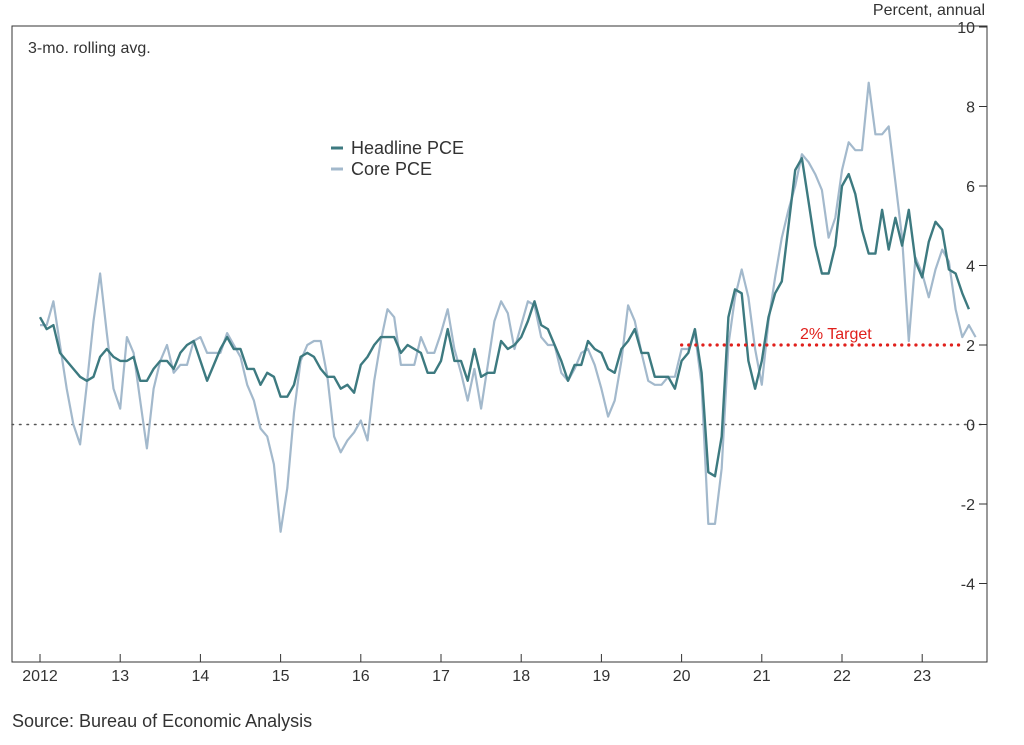 The width and height of the screenshot is (1024, 745). Describe the element at coordinates (89, 48) in the screenshot. I see `rolling-average-note: 3-mo. rolling avg.` at that location.